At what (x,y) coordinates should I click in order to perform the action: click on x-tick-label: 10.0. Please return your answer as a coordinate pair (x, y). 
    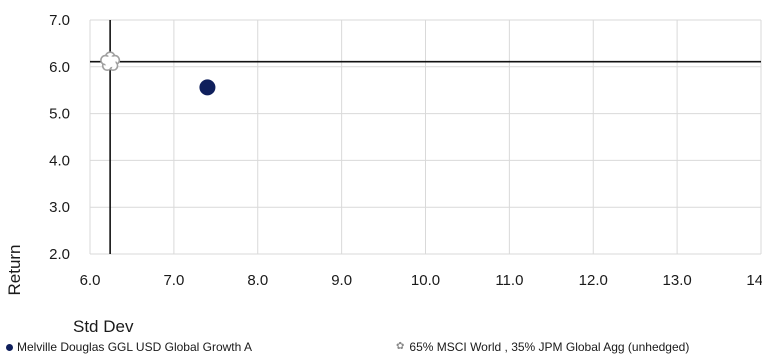
    Looking at the image, I should click on (425, 280).